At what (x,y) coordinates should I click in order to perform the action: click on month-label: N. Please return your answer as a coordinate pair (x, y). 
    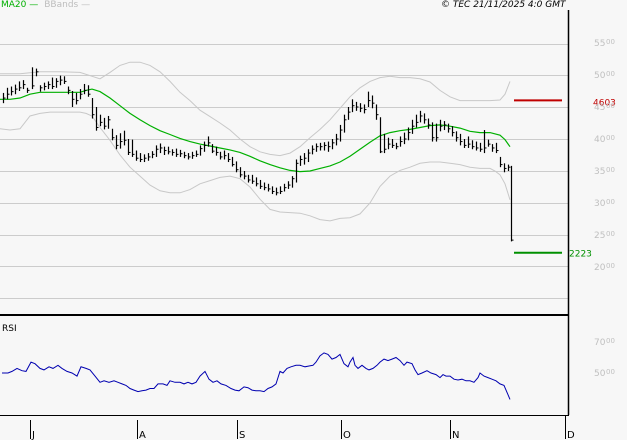
    Looking at the image, I should click on (455, 435).